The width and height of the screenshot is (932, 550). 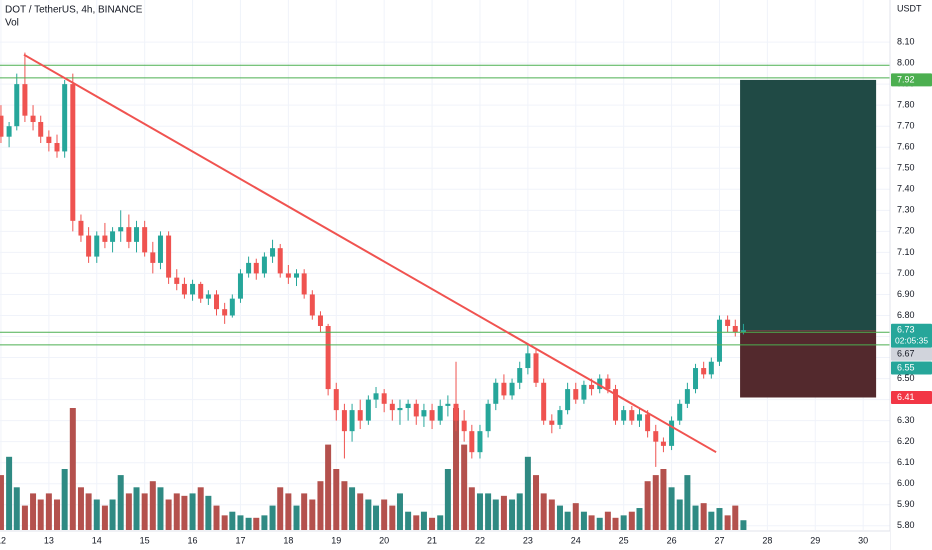 What do you see at coordinates (906, 397) in the screenshot?
I see `price-tag-label: 6.41` at bounding box center [906, 397].